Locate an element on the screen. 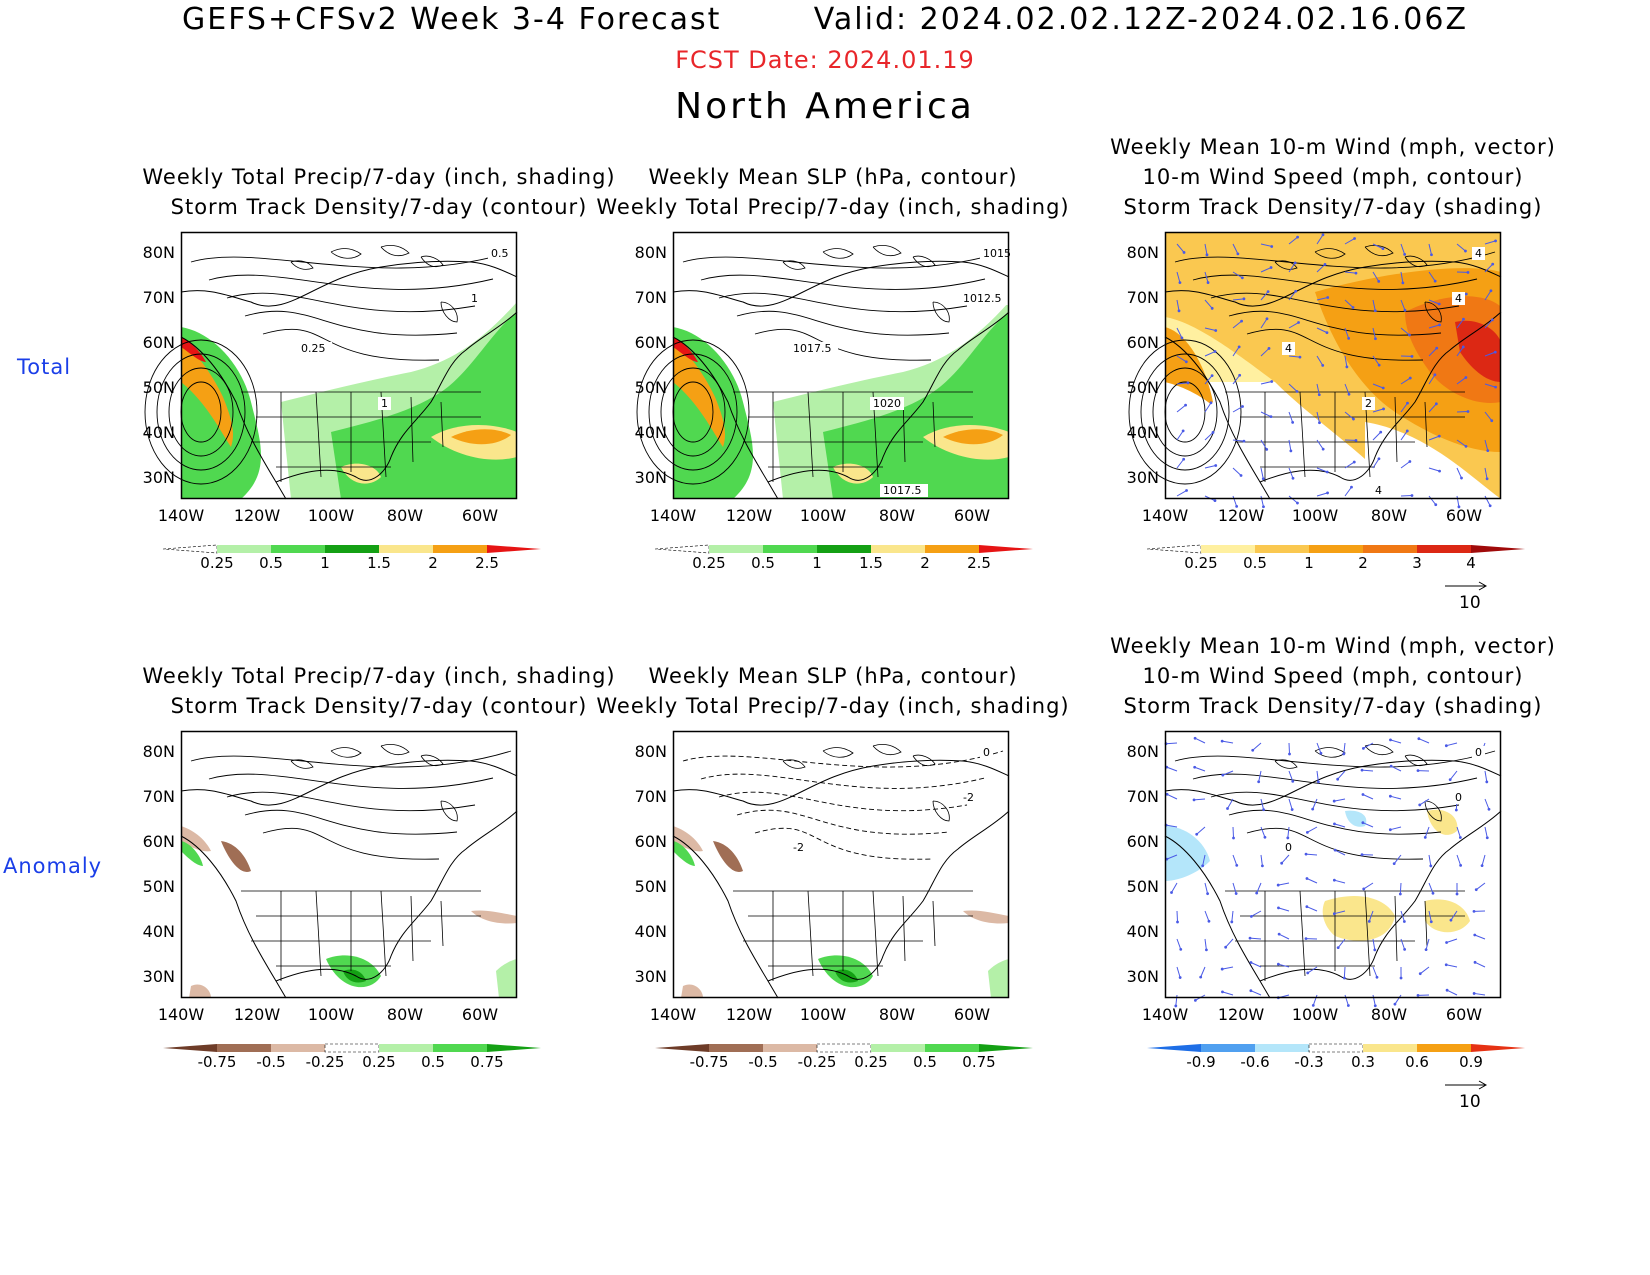  anomaly-positive-east is located at coordinates (1358, 918).